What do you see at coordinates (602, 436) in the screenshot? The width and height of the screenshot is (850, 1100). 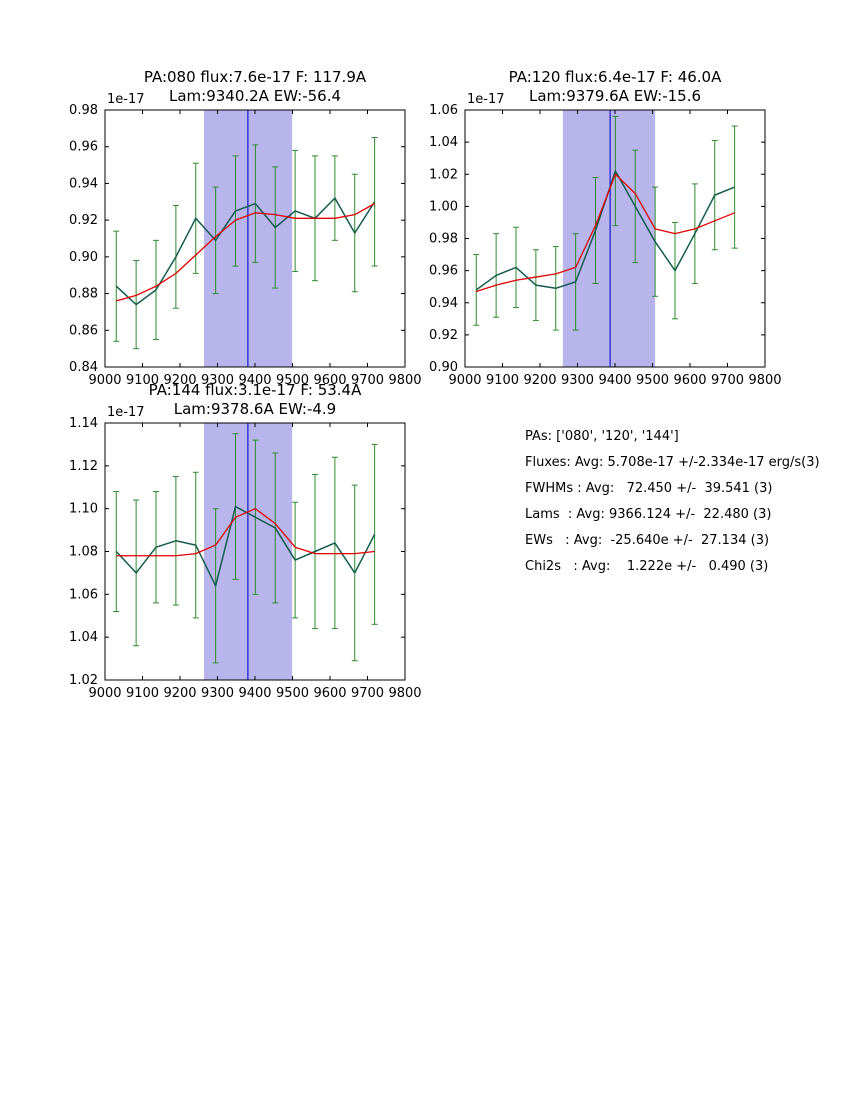 I see `stats-line-pas: PAs: ['080', '120', '144']` at bounding box center [602, 436].